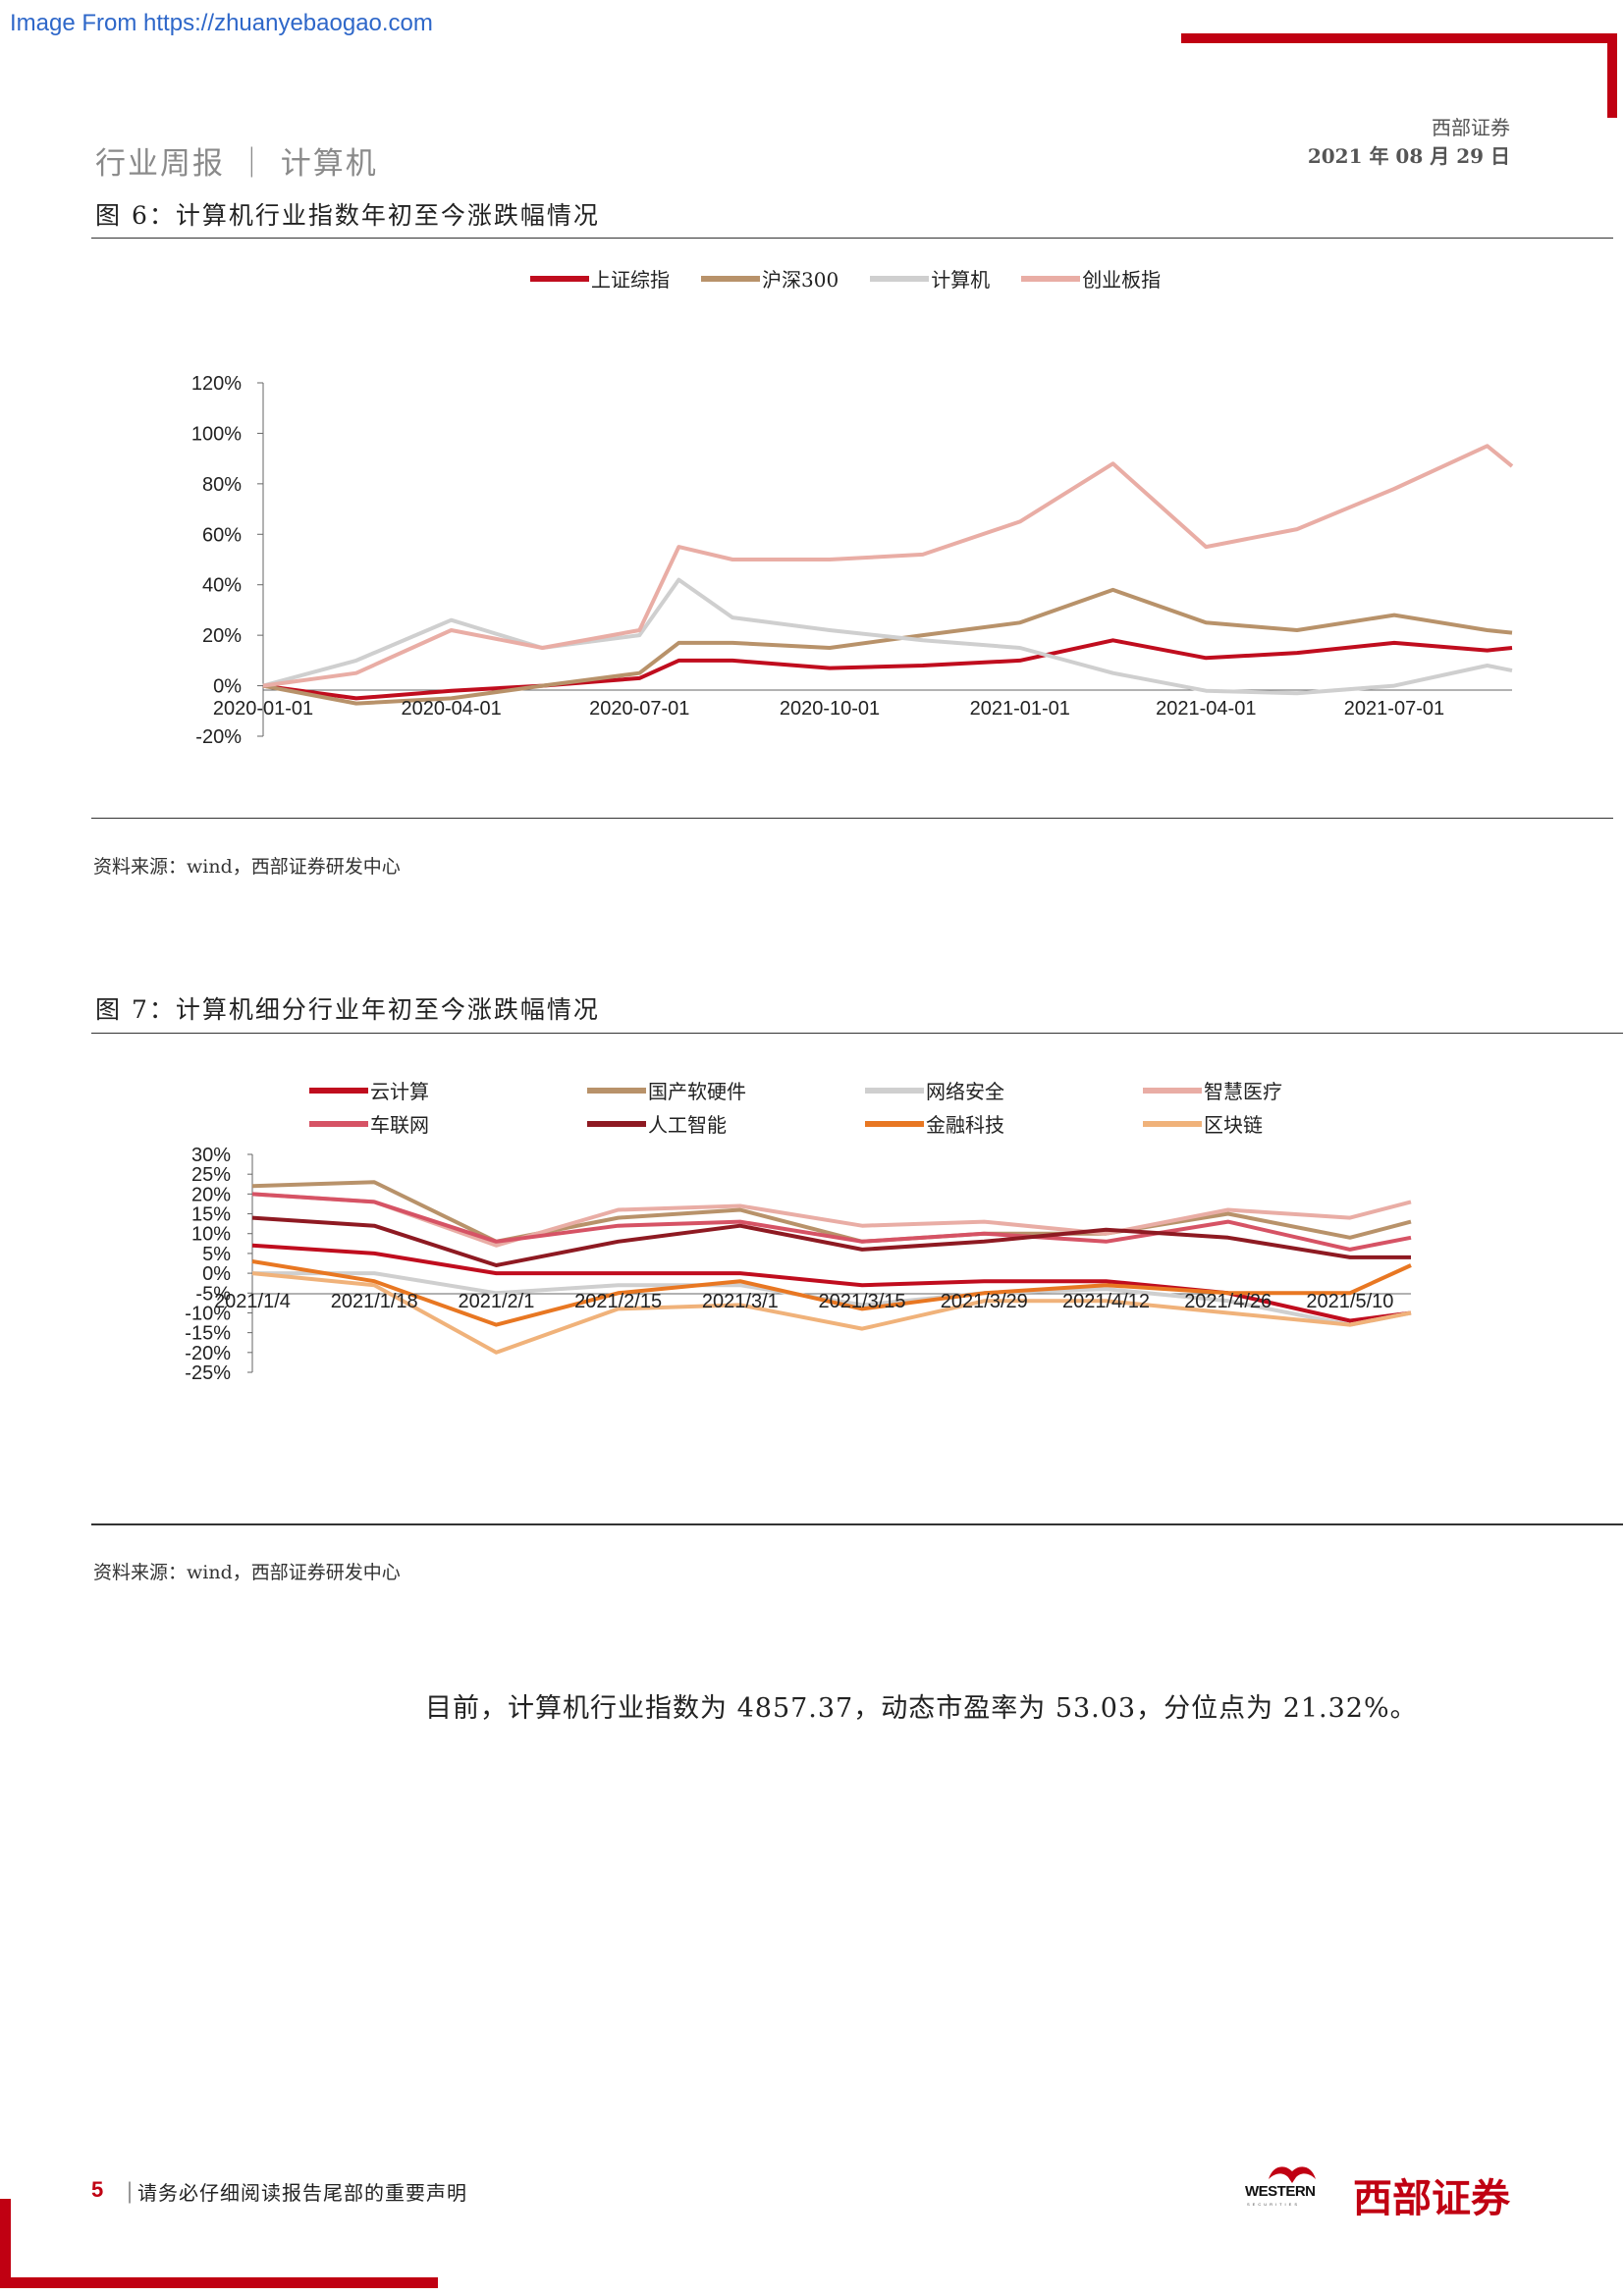  What do you see at coordinates (618, 1302) in the screenshot?
I see `x-tick-label: 2021/2/15` at bounding box center [618, 1302].